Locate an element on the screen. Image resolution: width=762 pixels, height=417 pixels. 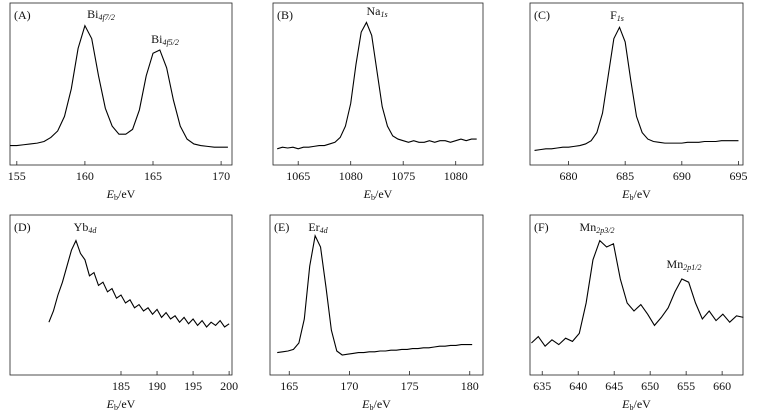
peak-label: Na1s is located at coordinates (376, 11).